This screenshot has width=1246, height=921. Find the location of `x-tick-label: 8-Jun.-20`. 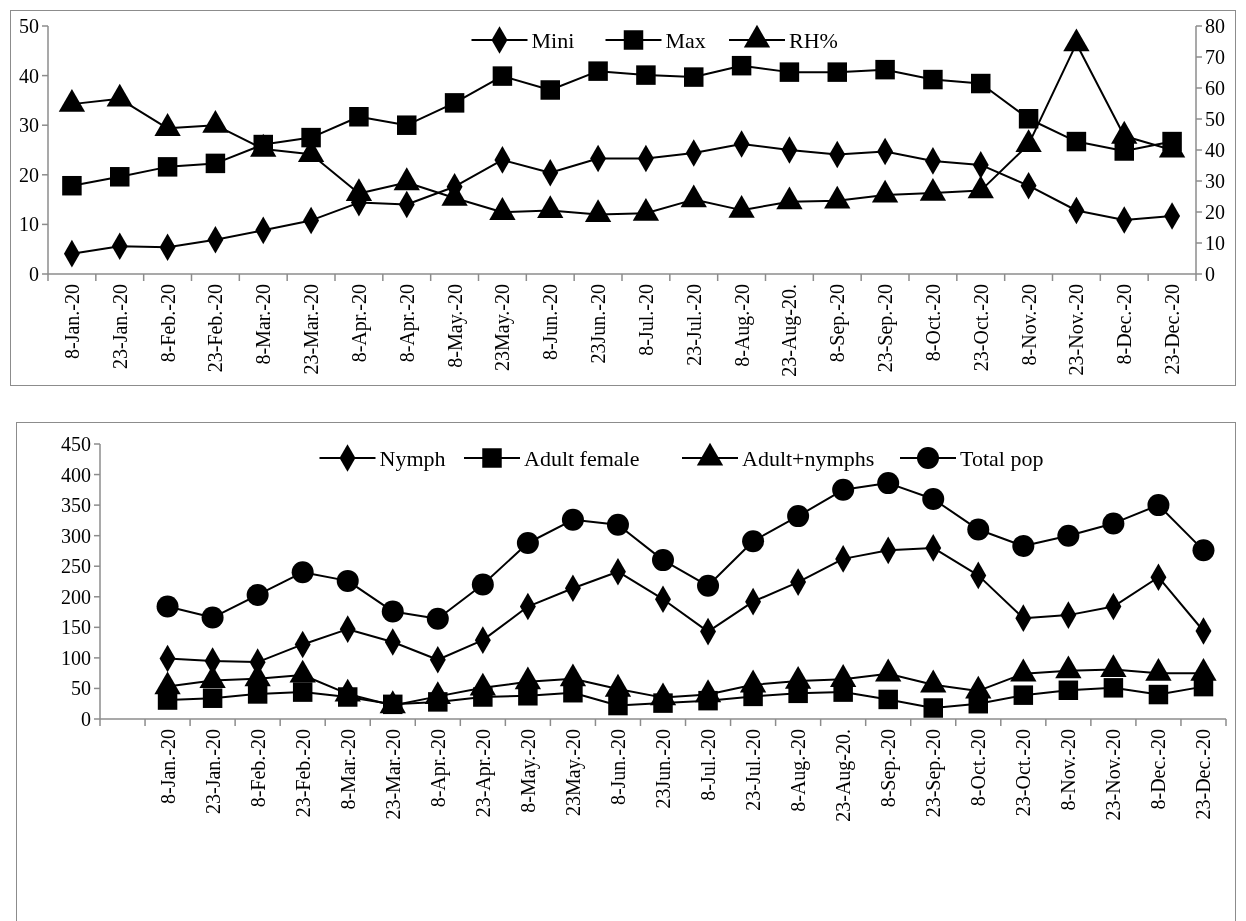

x-tick-label: 8-Jun.-20 is located at coordinates (617, 767).